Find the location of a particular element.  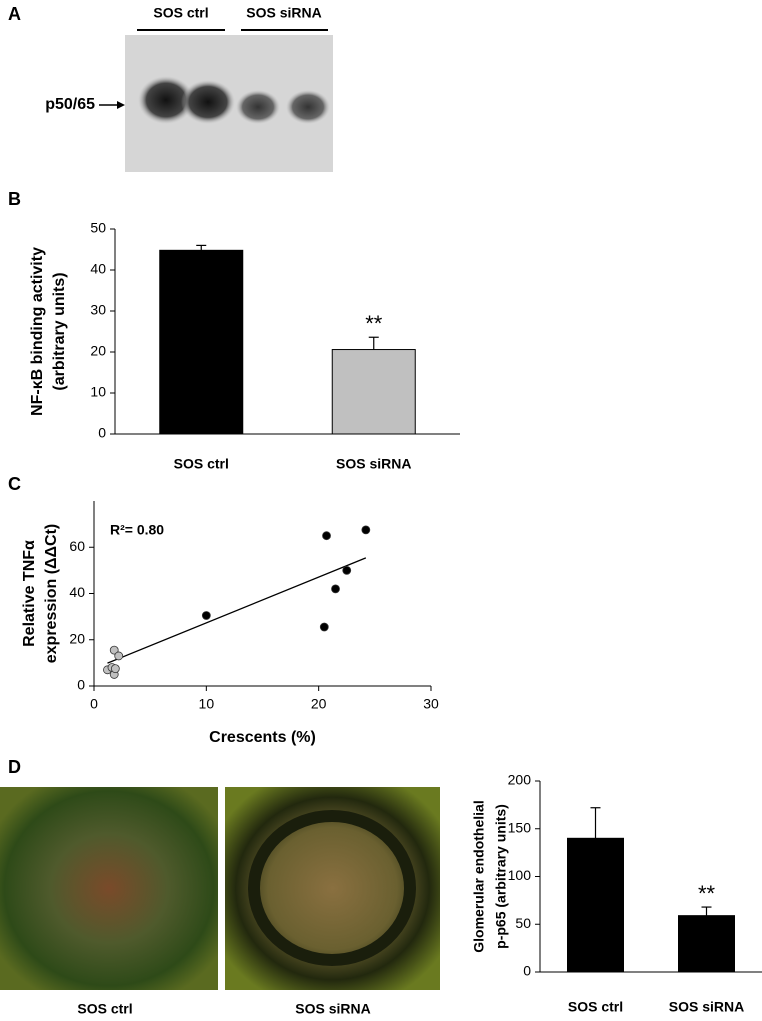

group-label: SOS ctrl is located at coordinates (180, 13).